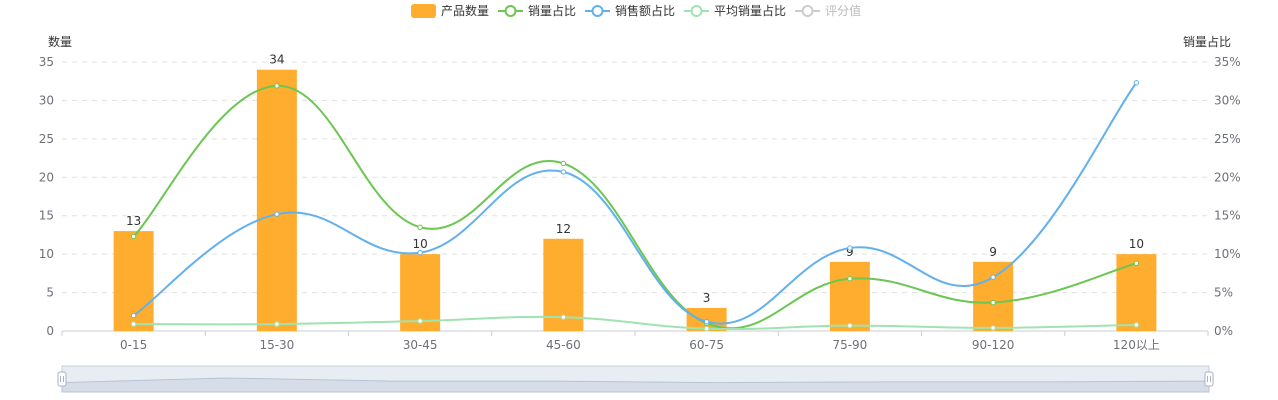 The height and width of the screenshot is (400, 1278). Describe the element at coordinates (635, 341) in the screenshot. I see `x-axis: 0-15 15-30 30-45 45-60 60-75 75-90 90-120 120以上` at that location.